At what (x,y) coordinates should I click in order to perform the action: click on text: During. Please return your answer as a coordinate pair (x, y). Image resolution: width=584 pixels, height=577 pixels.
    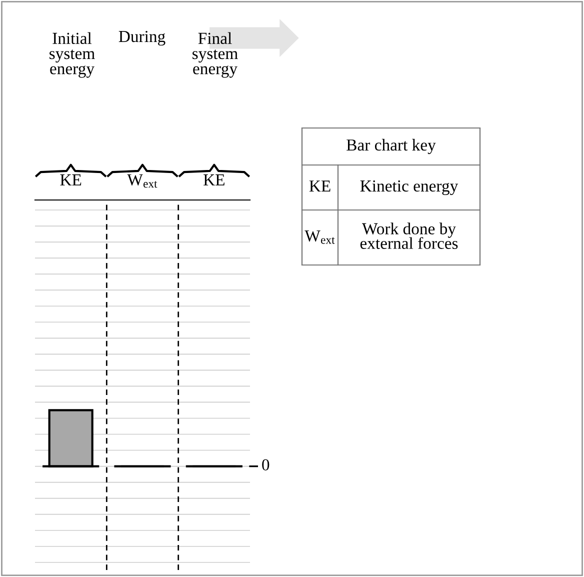
    Looking at the image, I should click on (142, 38).